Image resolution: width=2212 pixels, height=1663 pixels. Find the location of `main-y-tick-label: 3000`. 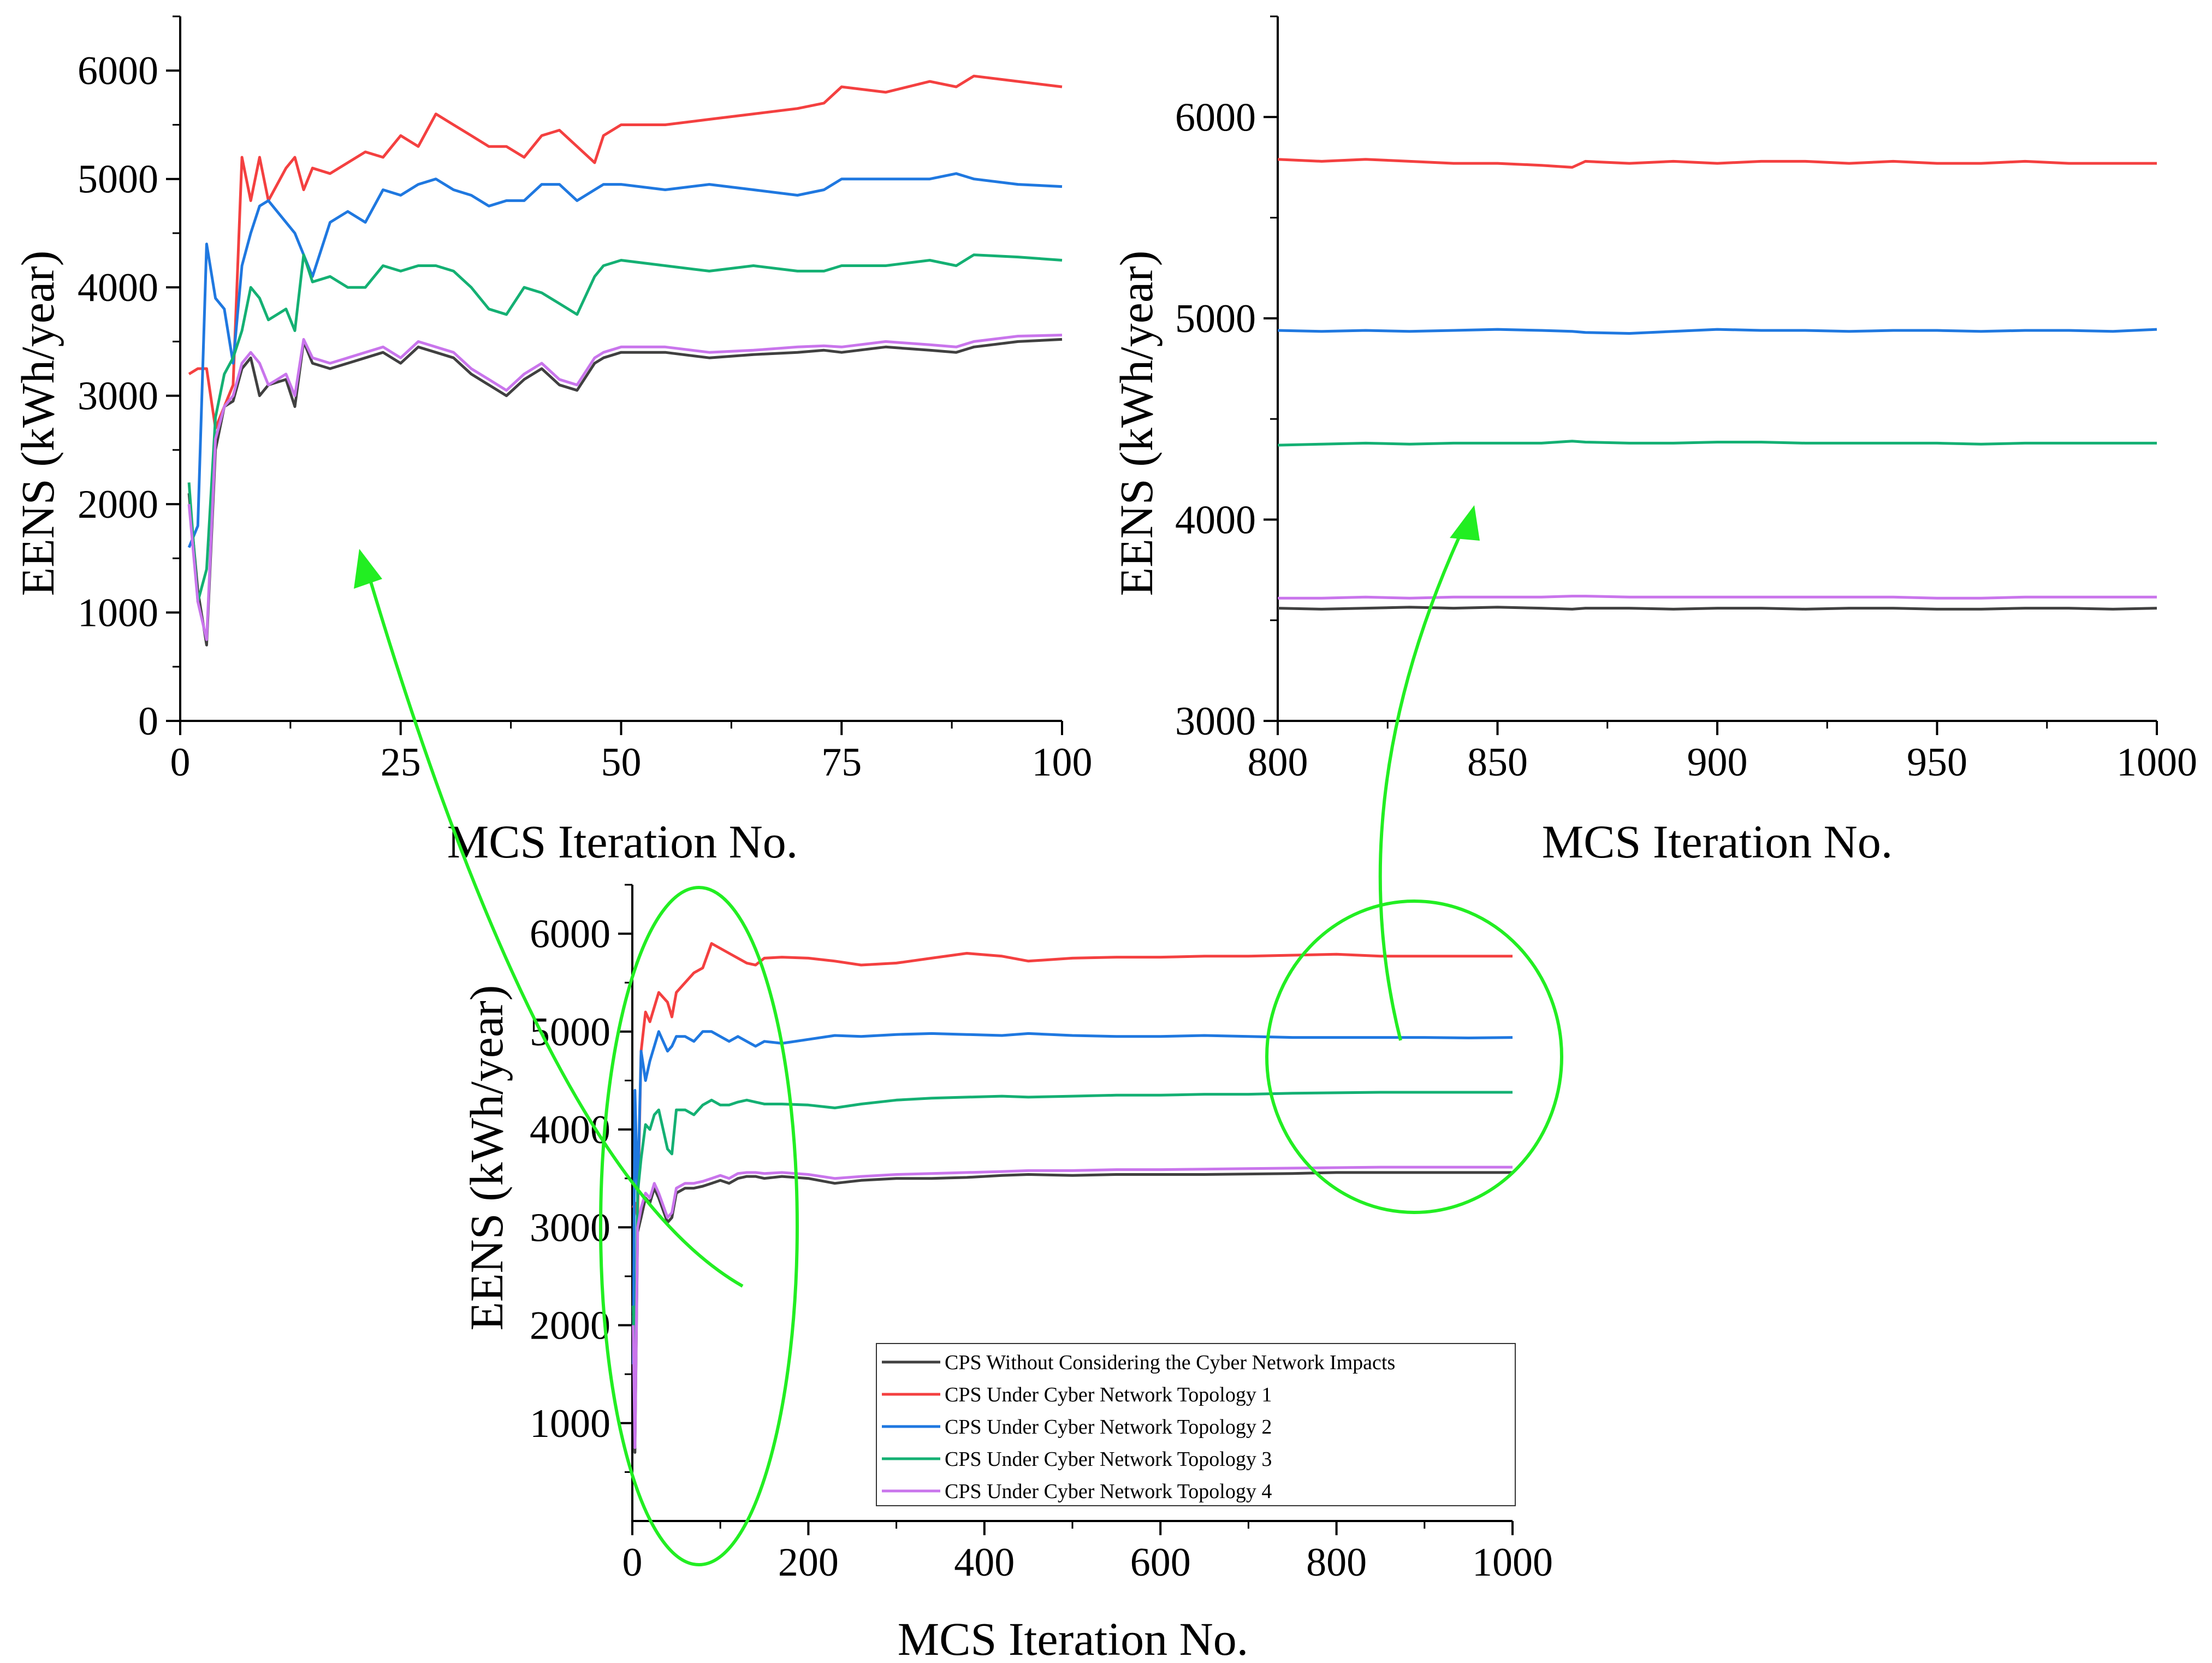

main-y-tick-label: 3000 is located at coordinates (570, 1227).